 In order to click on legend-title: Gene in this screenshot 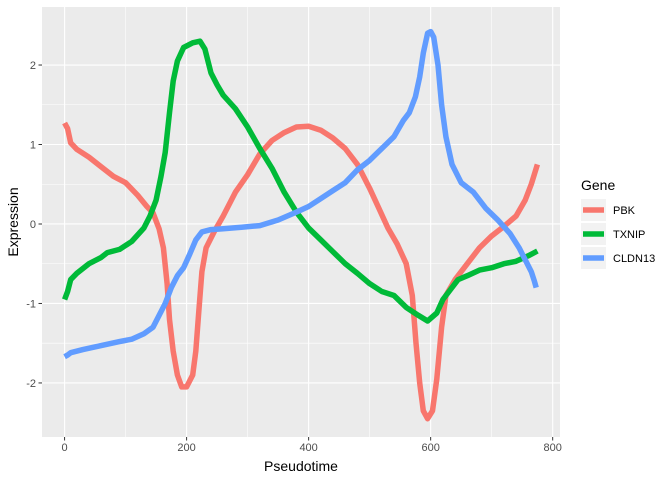, I will do `click(598, 185)`.